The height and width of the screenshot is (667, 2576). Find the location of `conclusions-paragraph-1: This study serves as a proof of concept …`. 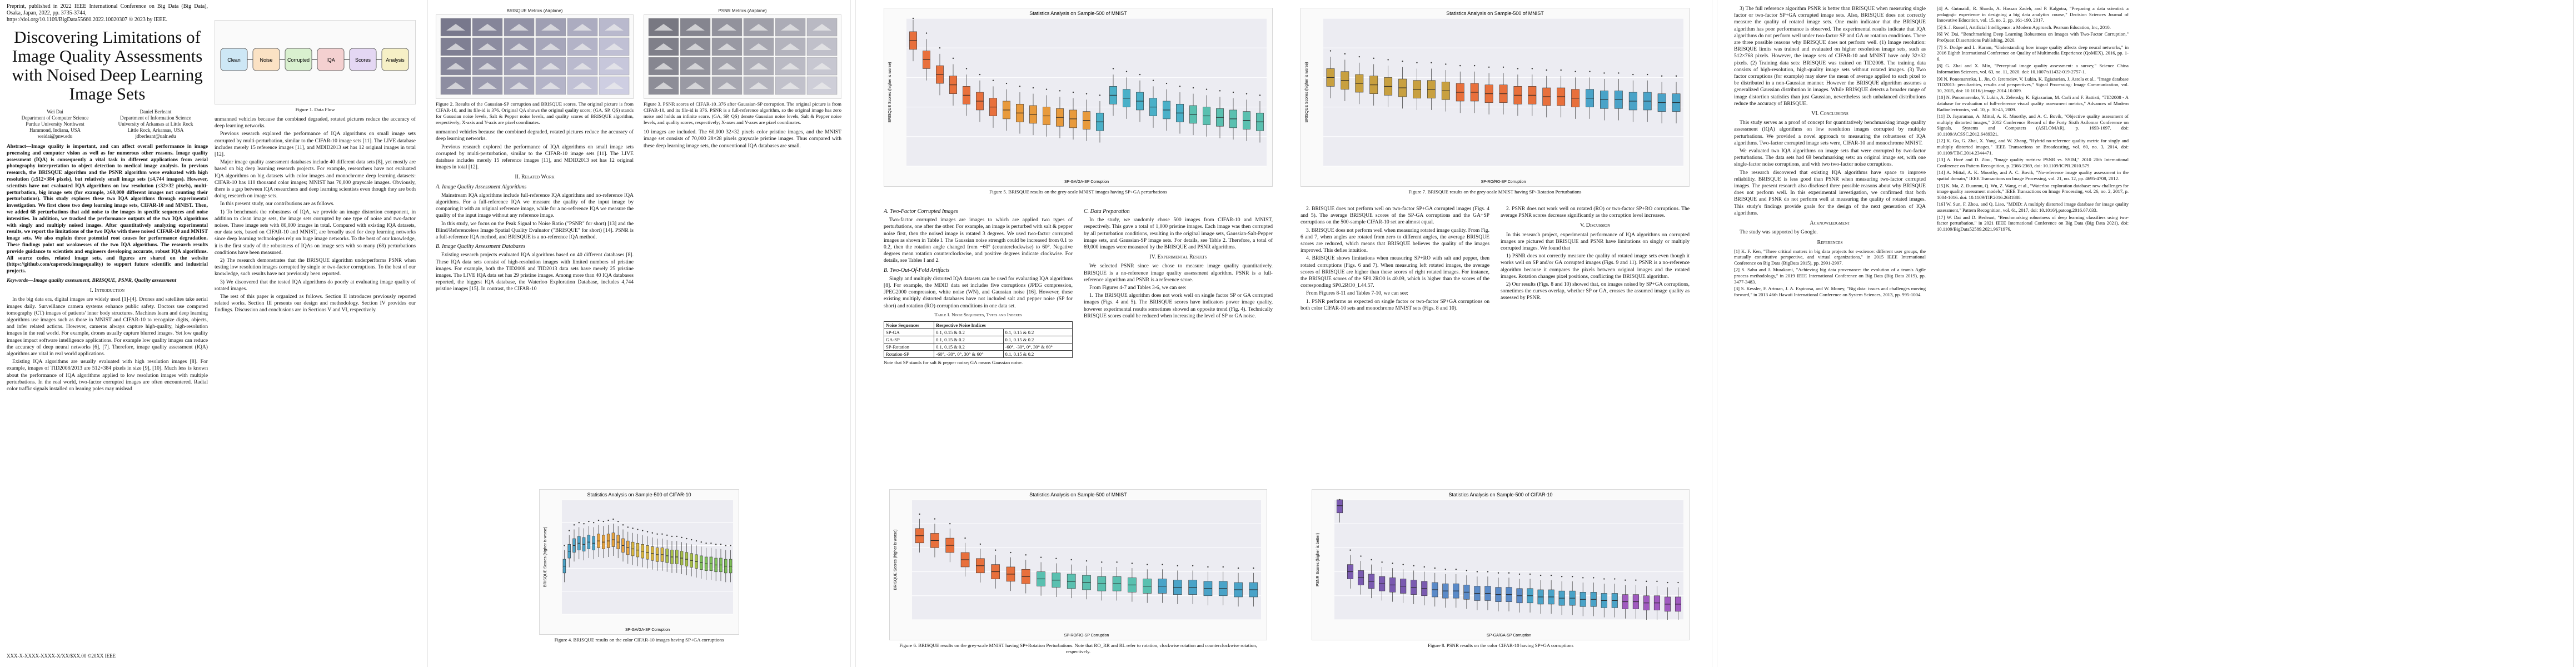

conclusions-paragraph-1: This study serves as a proof of concept … is located at coordinates (1830, 133).